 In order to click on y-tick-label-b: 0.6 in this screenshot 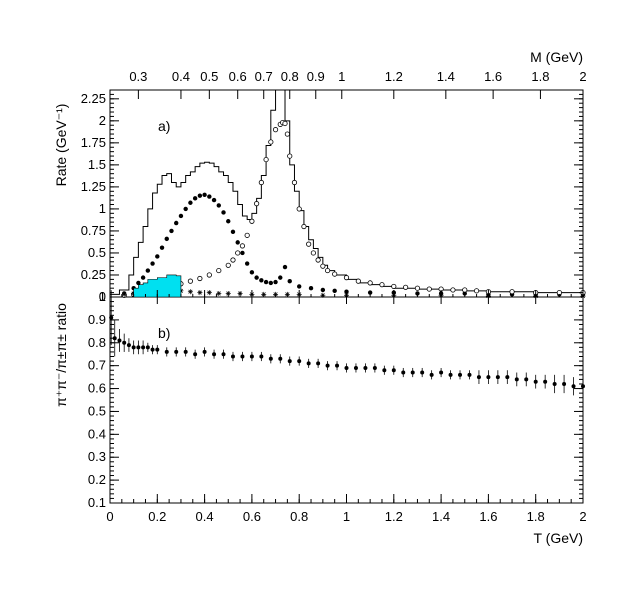, I will do `click(97, 388)`.